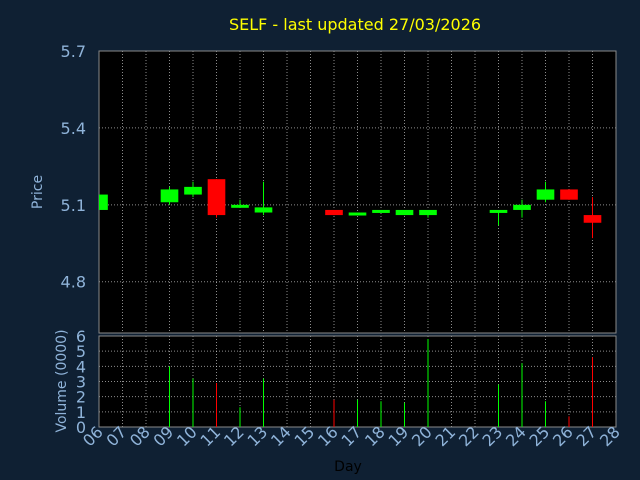 The image size is (640, 480). Describe the element at coordinates (38, 192) in the screenshot. I see `price-axis-label: Price` at that location.